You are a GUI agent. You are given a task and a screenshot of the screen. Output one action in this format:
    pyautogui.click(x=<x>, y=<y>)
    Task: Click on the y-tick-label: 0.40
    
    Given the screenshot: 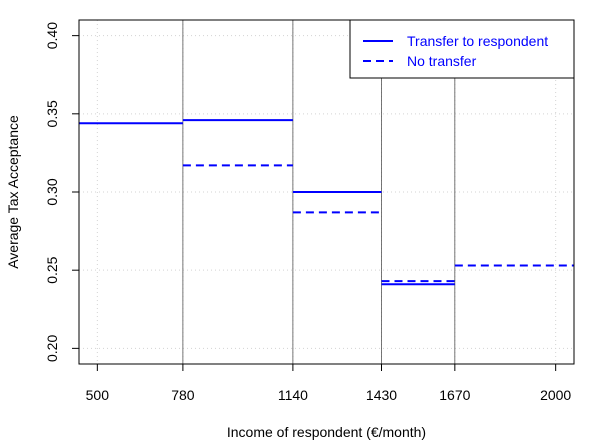 What is the action you would take?
    pyautogui.click(x=52, y=35)
    